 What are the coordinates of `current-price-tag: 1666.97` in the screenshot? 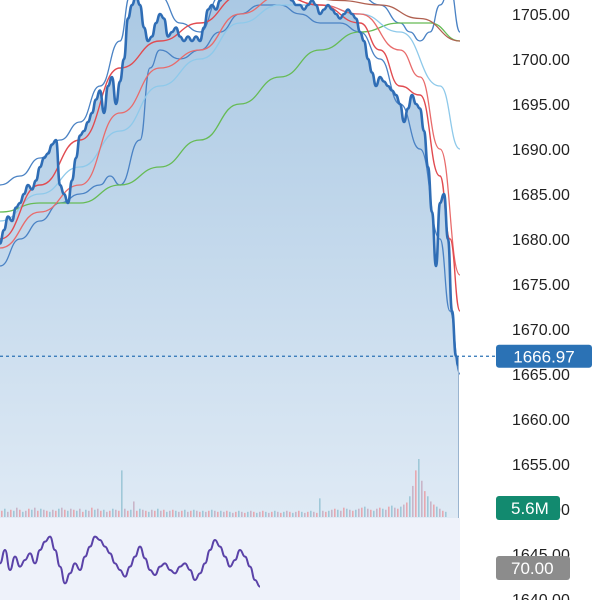 It's located at (544, 356).